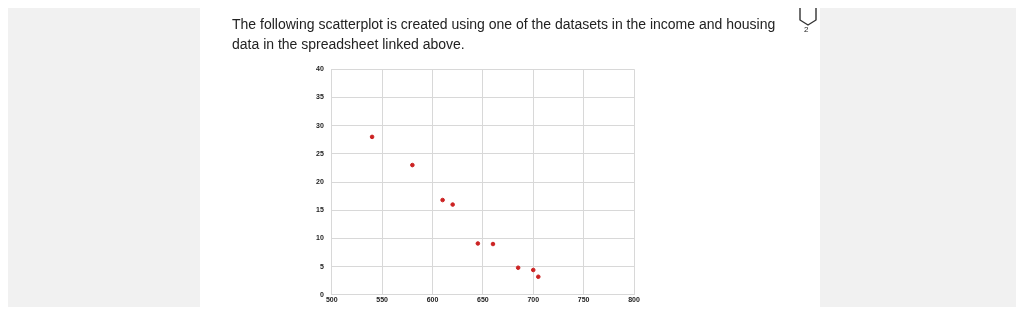  What do you see at coordinates (806, 29) in the screenshot?
I see `text: 2` at bounding box center [806, 29].